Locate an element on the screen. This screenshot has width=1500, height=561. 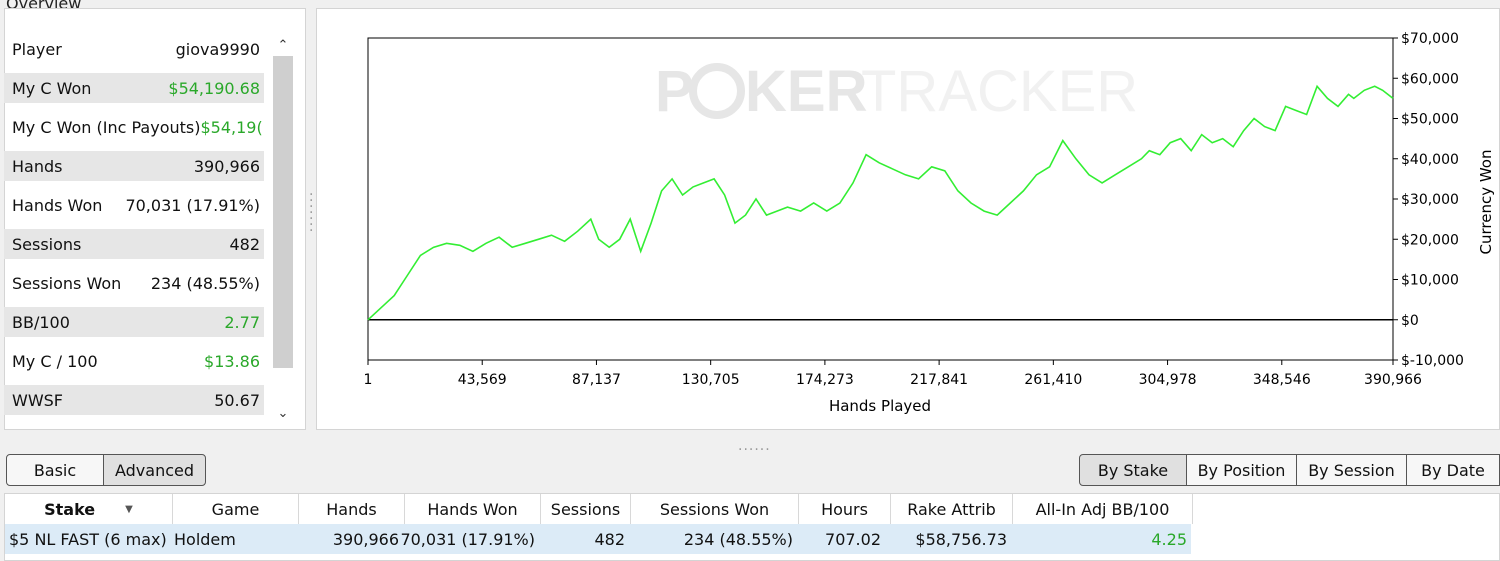
x-tick-label: 174,273 is located at coordinates (825, 380).